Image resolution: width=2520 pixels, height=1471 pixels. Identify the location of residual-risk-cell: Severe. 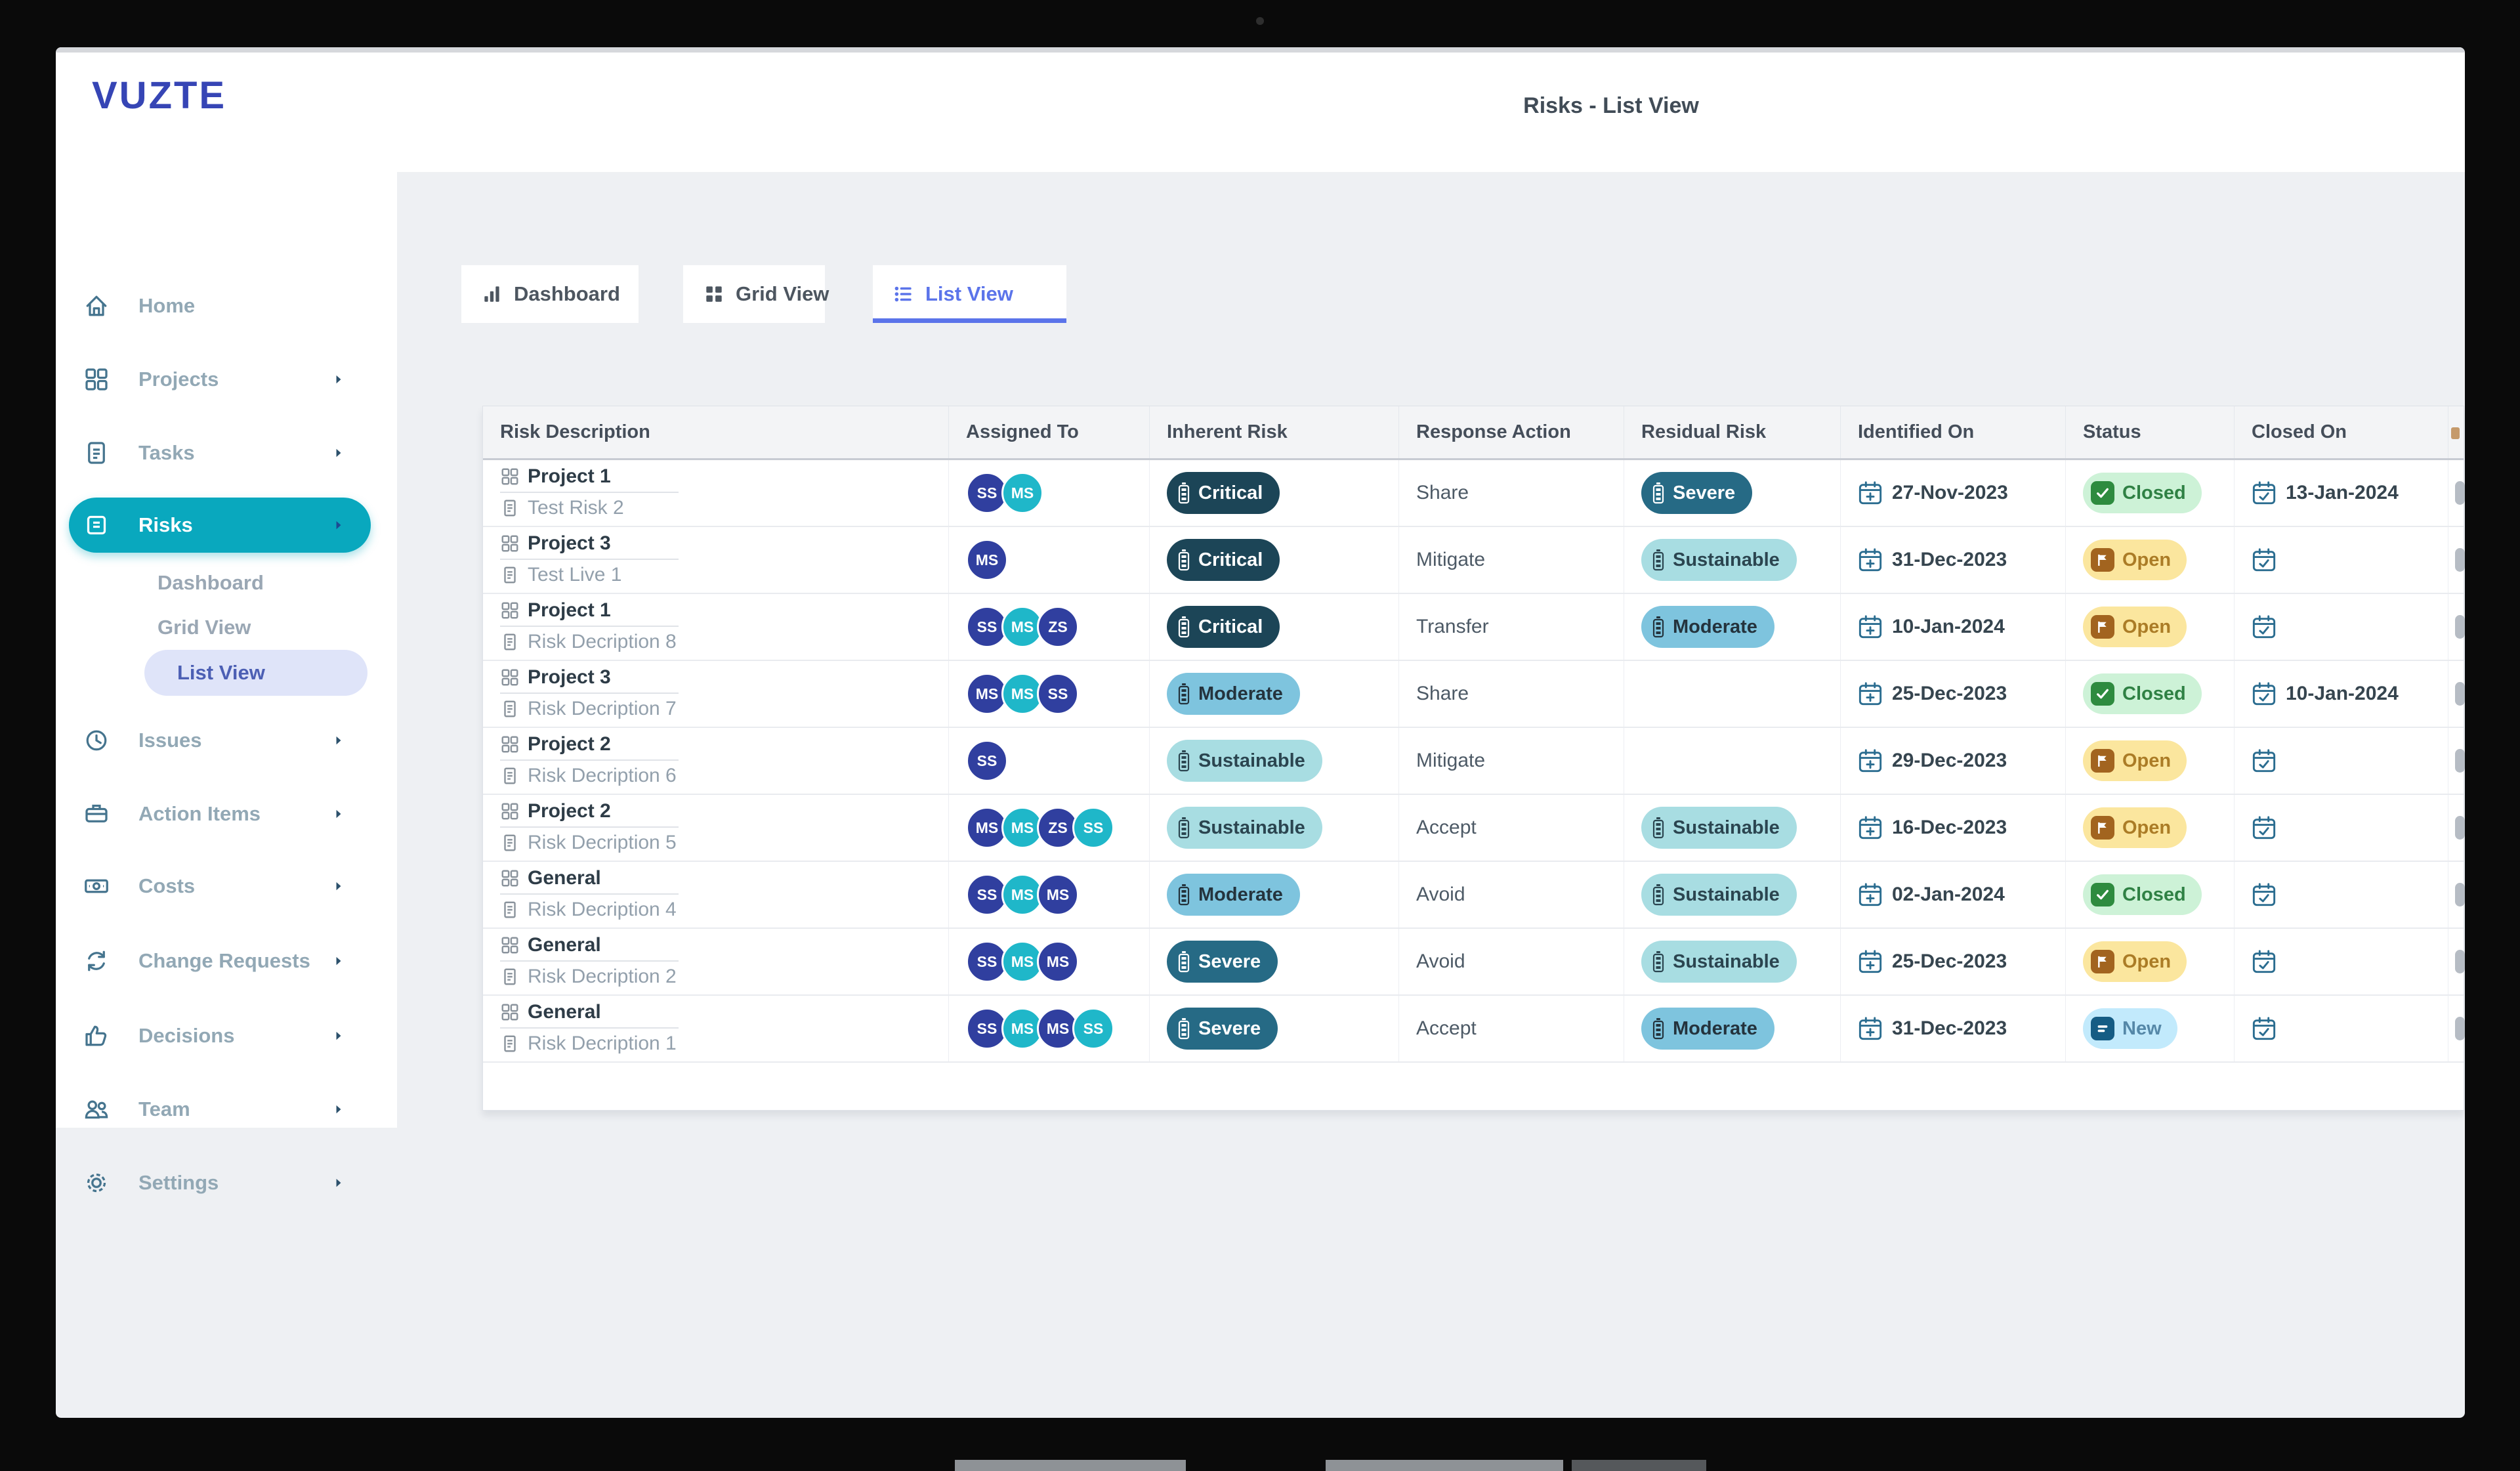
(1732, 493).